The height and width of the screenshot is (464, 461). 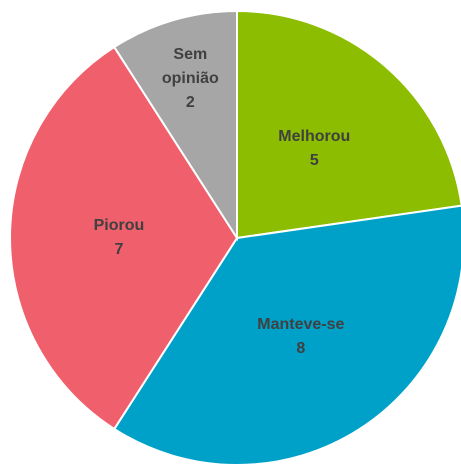 What do you see at coordinates (314, 160) in the screenshot?
I see `value-label: 5` at bounding box center [314, 160].